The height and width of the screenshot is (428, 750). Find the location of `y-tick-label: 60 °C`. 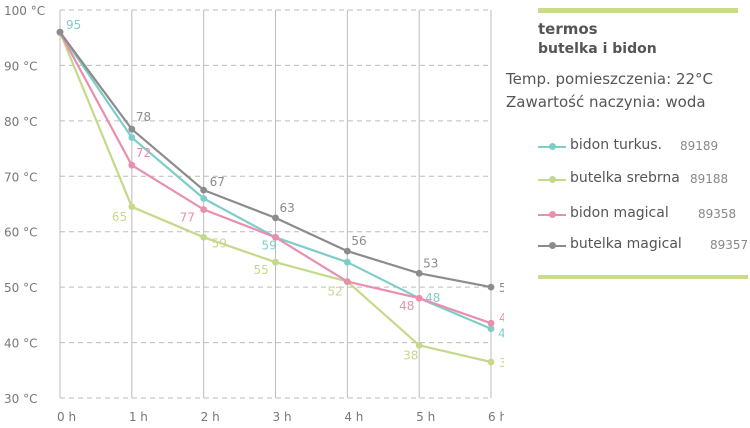

y-tick-label: 60 °C is located at coordinates (20, 233).